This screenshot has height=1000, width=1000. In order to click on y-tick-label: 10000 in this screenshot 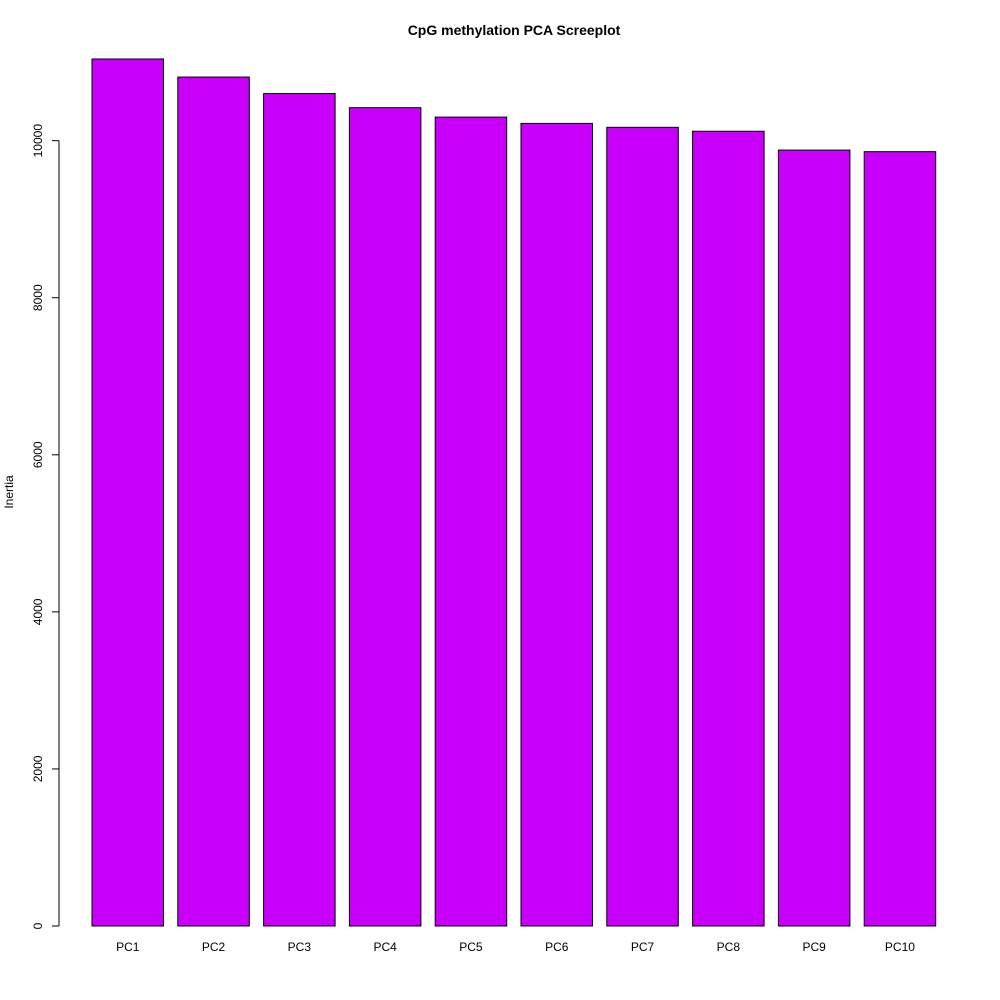, I will do `click(38, 141)`.